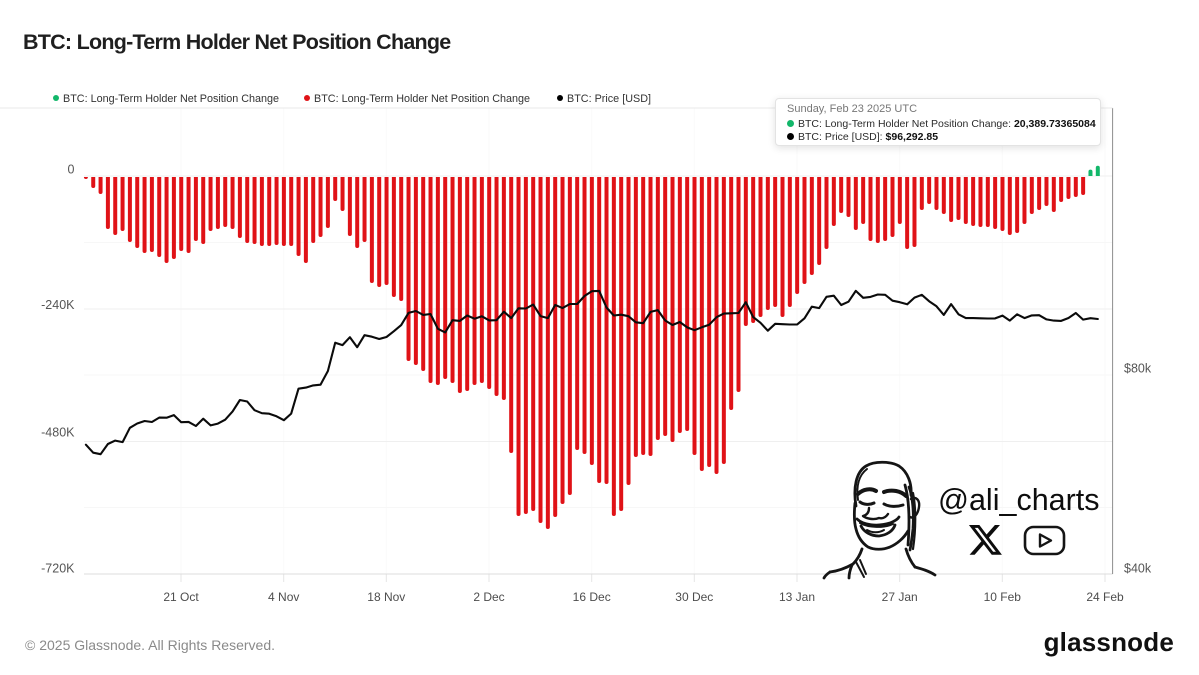 This screenshot has width=1199, height=675. I want to click on svg-text: 18 Nov, so click(386, 597).